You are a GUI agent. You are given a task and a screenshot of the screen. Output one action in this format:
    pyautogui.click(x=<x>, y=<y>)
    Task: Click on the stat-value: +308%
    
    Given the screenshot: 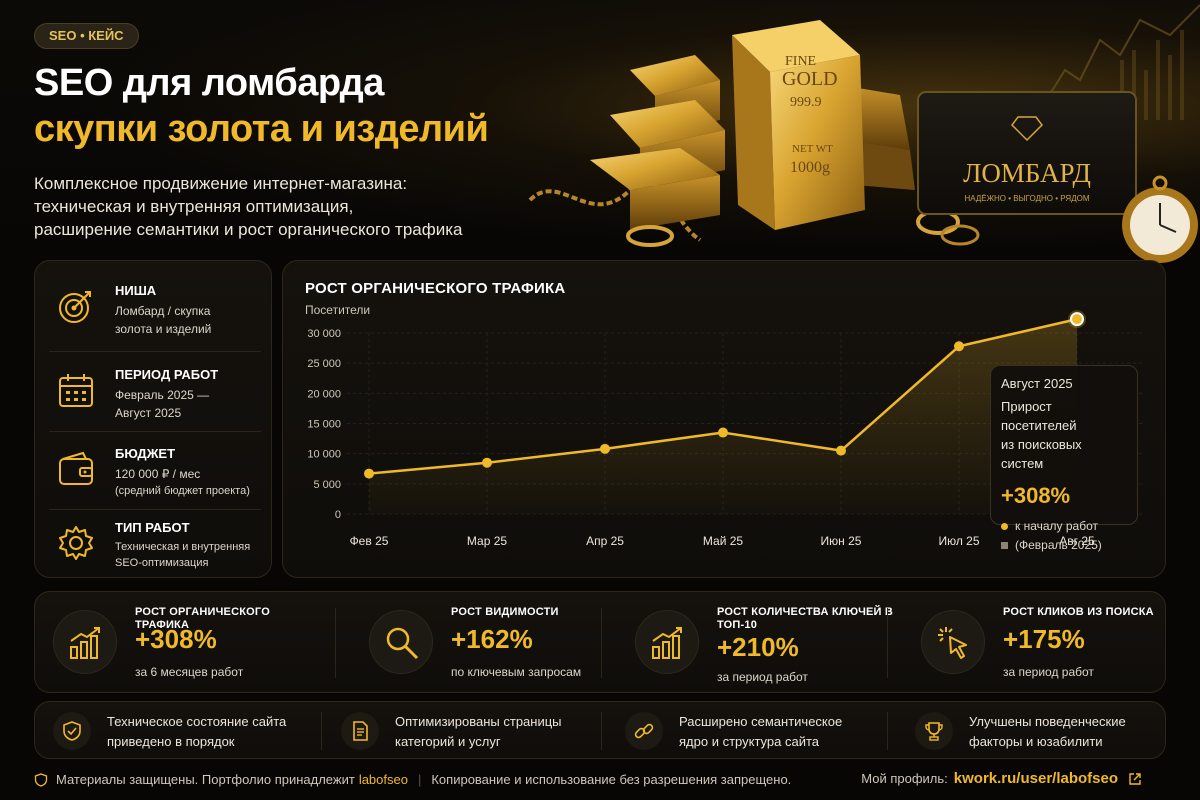 What is the action you would take?
    pyautogui.click(x=176, y=639)
    